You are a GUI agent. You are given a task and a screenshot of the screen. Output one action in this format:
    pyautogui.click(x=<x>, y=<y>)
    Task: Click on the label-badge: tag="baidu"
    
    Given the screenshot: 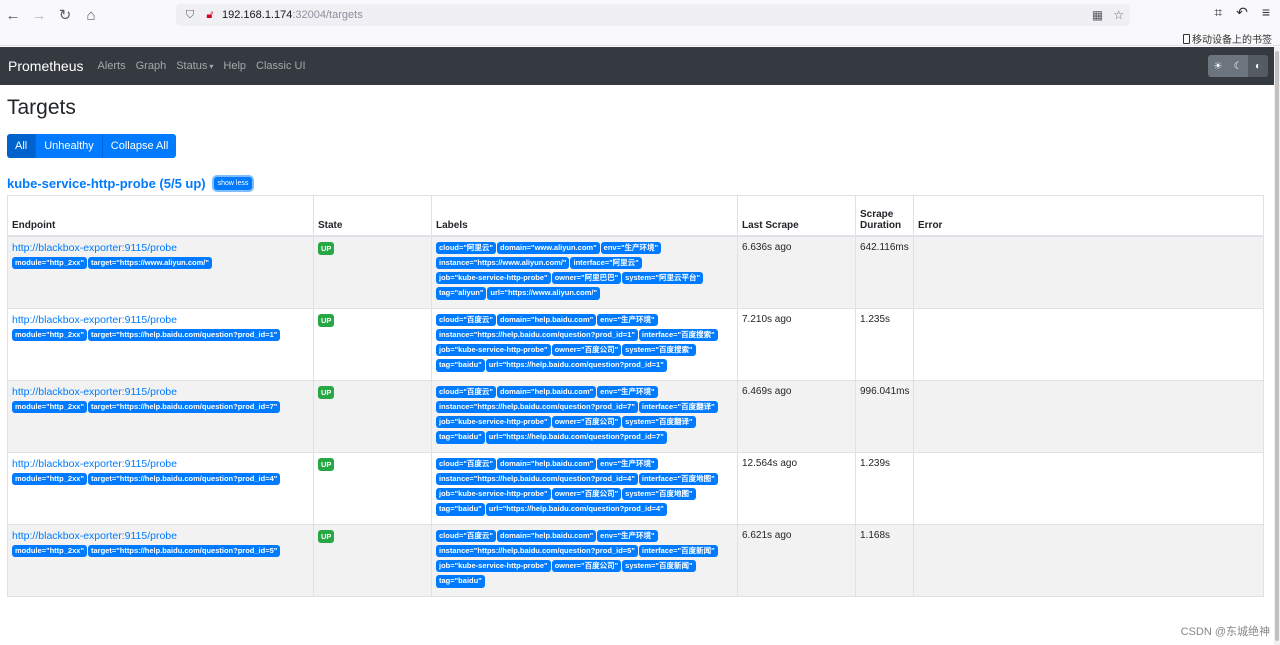 What is the action you would take?
    pyautogui.click(x=460, y=581)
    